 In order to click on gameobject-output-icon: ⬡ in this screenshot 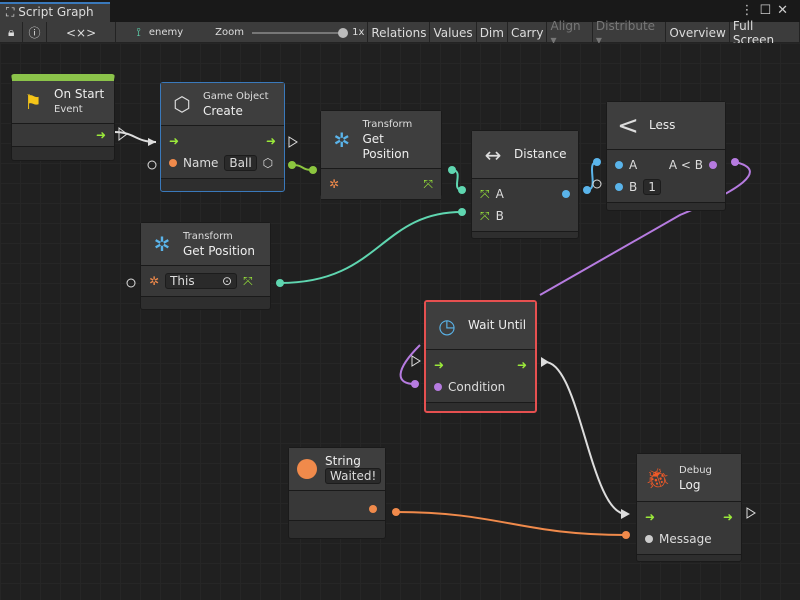, I will do `click(268, 163)`.